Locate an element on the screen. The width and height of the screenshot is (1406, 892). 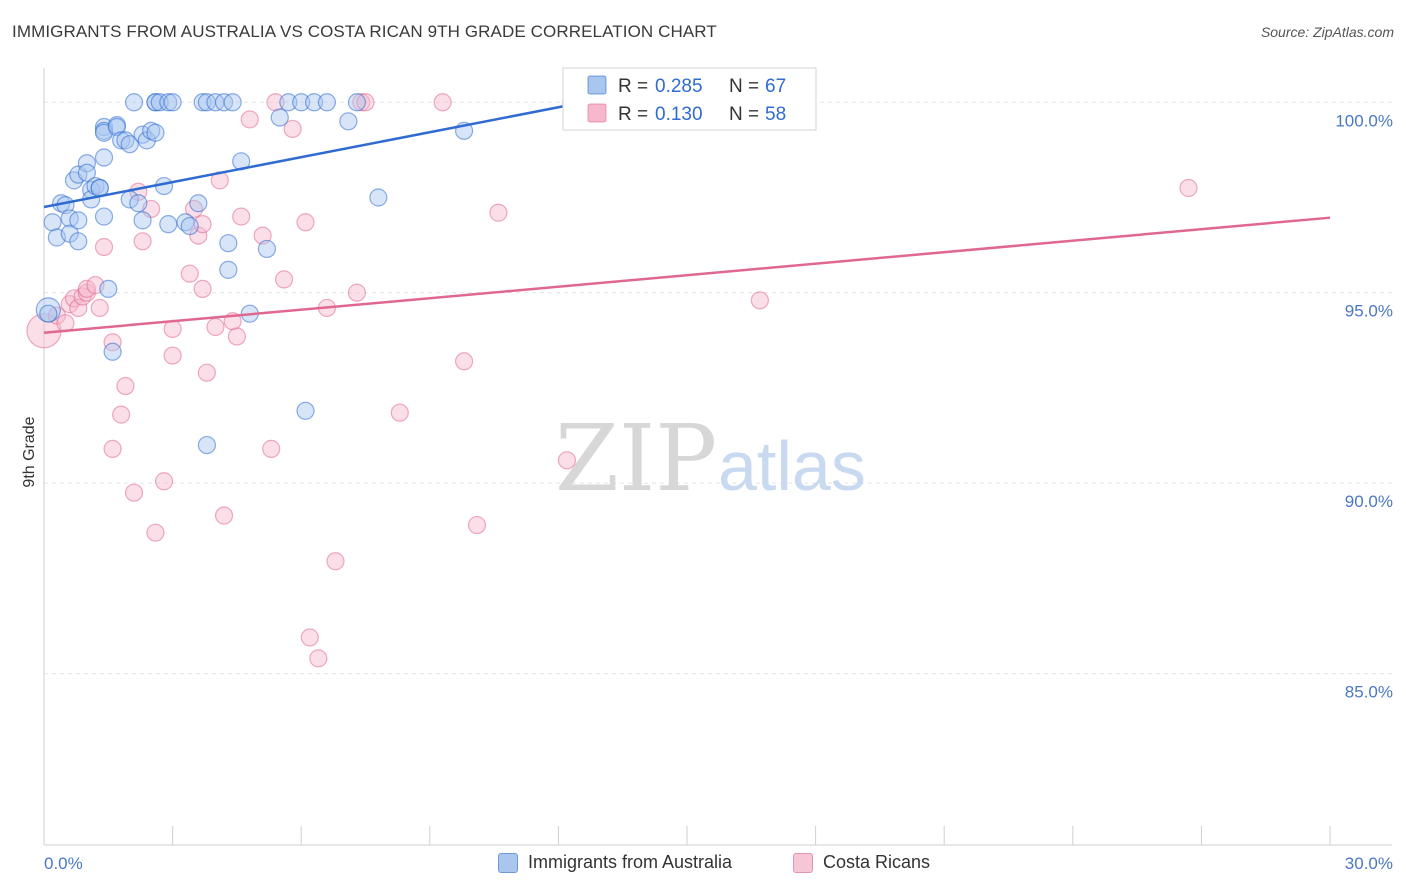
y-tick-label: 95.0% is located at coordinates (1369, 311).